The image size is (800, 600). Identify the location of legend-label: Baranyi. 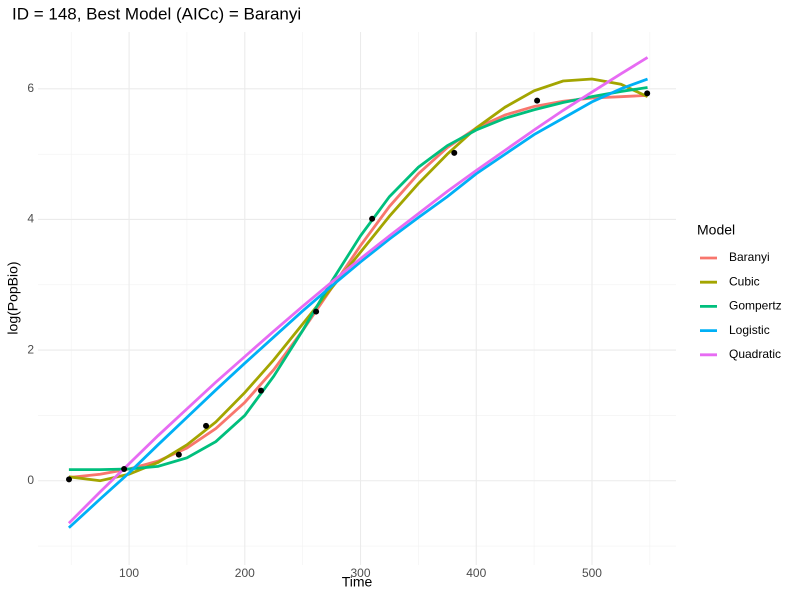
(749, 257).